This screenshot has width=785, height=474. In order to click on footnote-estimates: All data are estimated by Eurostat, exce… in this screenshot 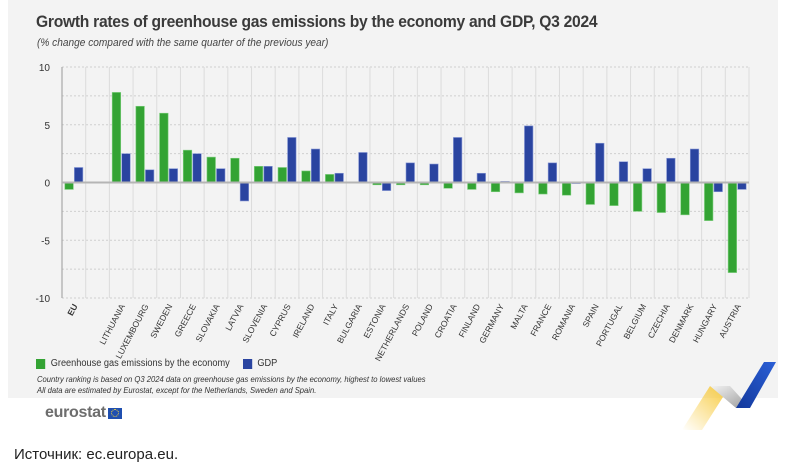, I will do `click(177, 390)`.